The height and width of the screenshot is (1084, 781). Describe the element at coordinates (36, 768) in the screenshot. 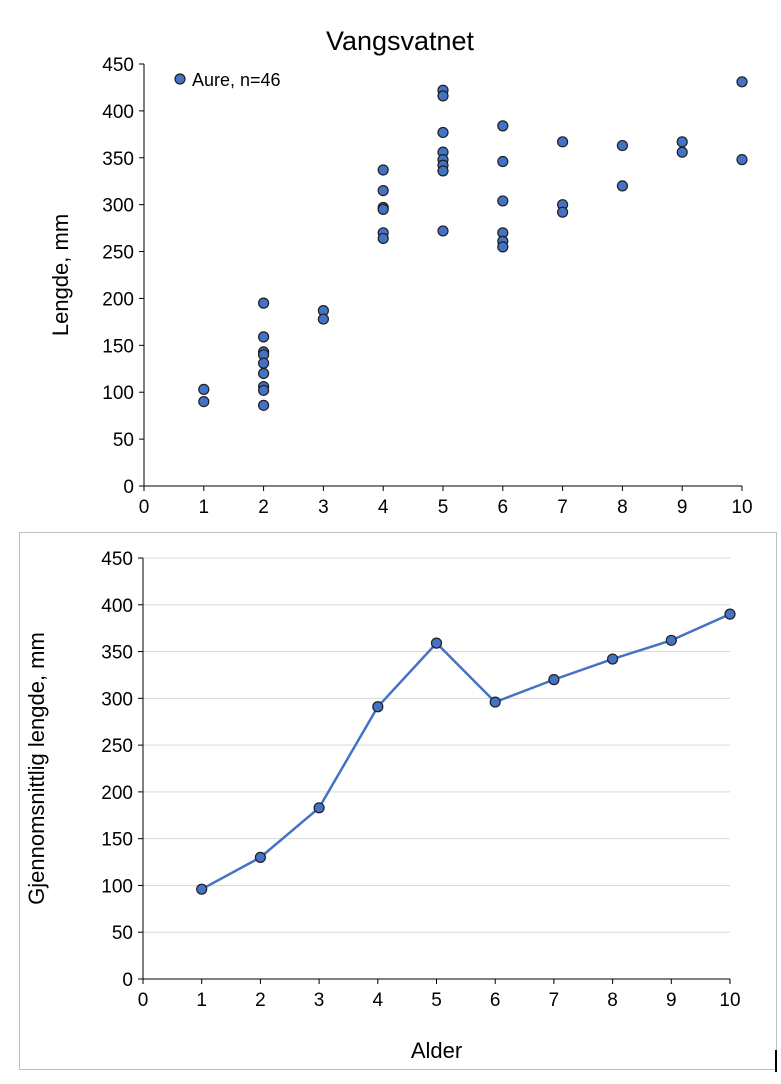

I see `y-axis-label: Gjennomsnittlig lengde, mm` at that location.